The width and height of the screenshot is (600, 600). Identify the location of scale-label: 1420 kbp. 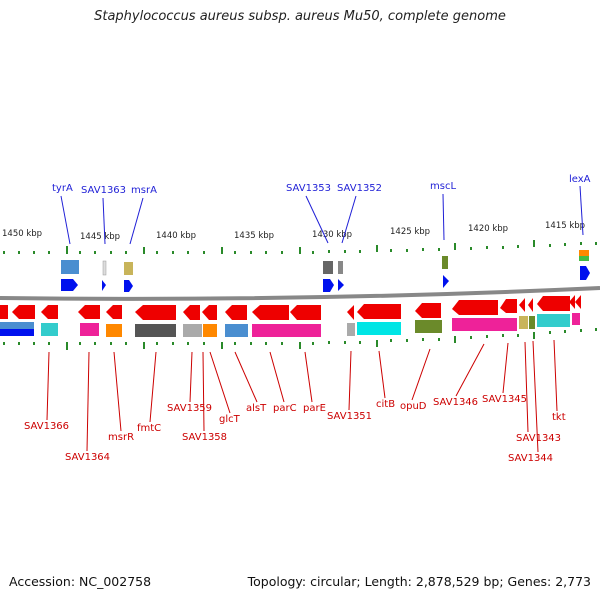
(488, 229).